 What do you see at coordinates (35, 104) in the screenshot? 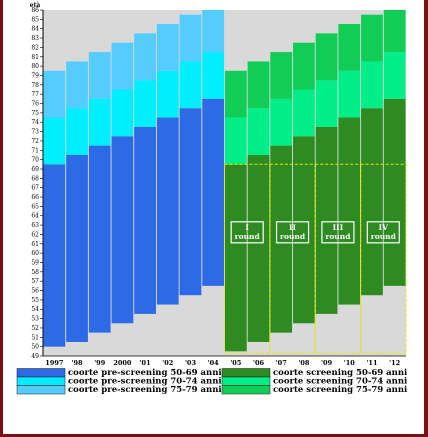
I see `y-tick-label: 76` at bounding box center [35, 104].